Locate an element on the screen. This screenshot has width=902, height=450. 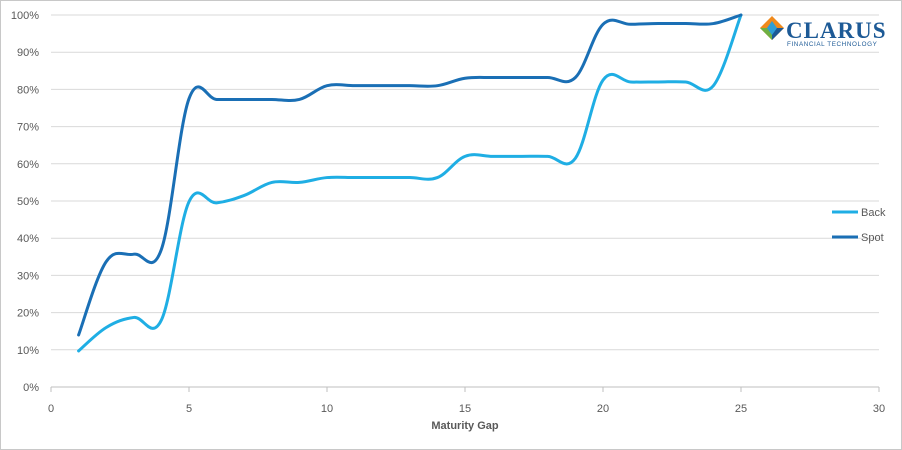
x-tick-label: 5 is located at coordinates (189, 409).